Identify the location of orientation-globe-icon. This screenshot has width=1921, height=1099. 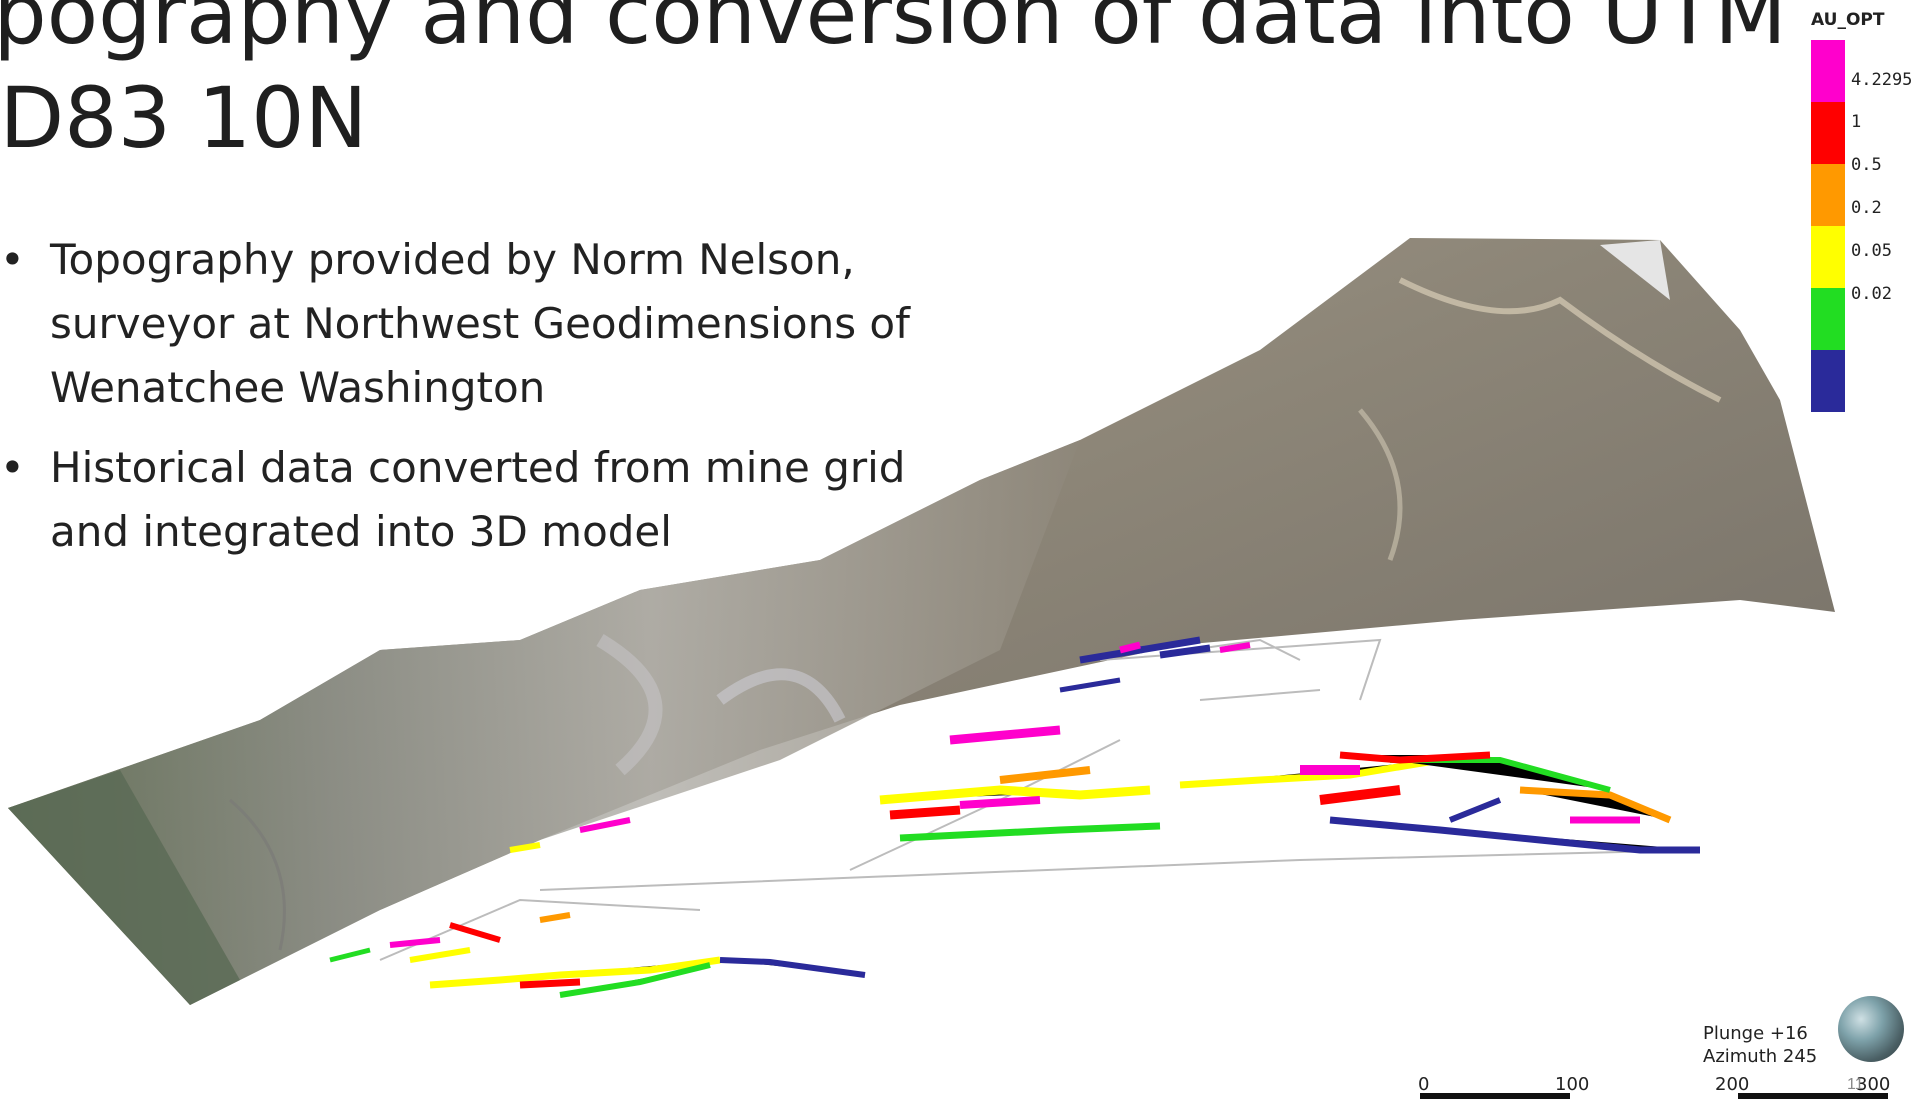
(1871, 1029).